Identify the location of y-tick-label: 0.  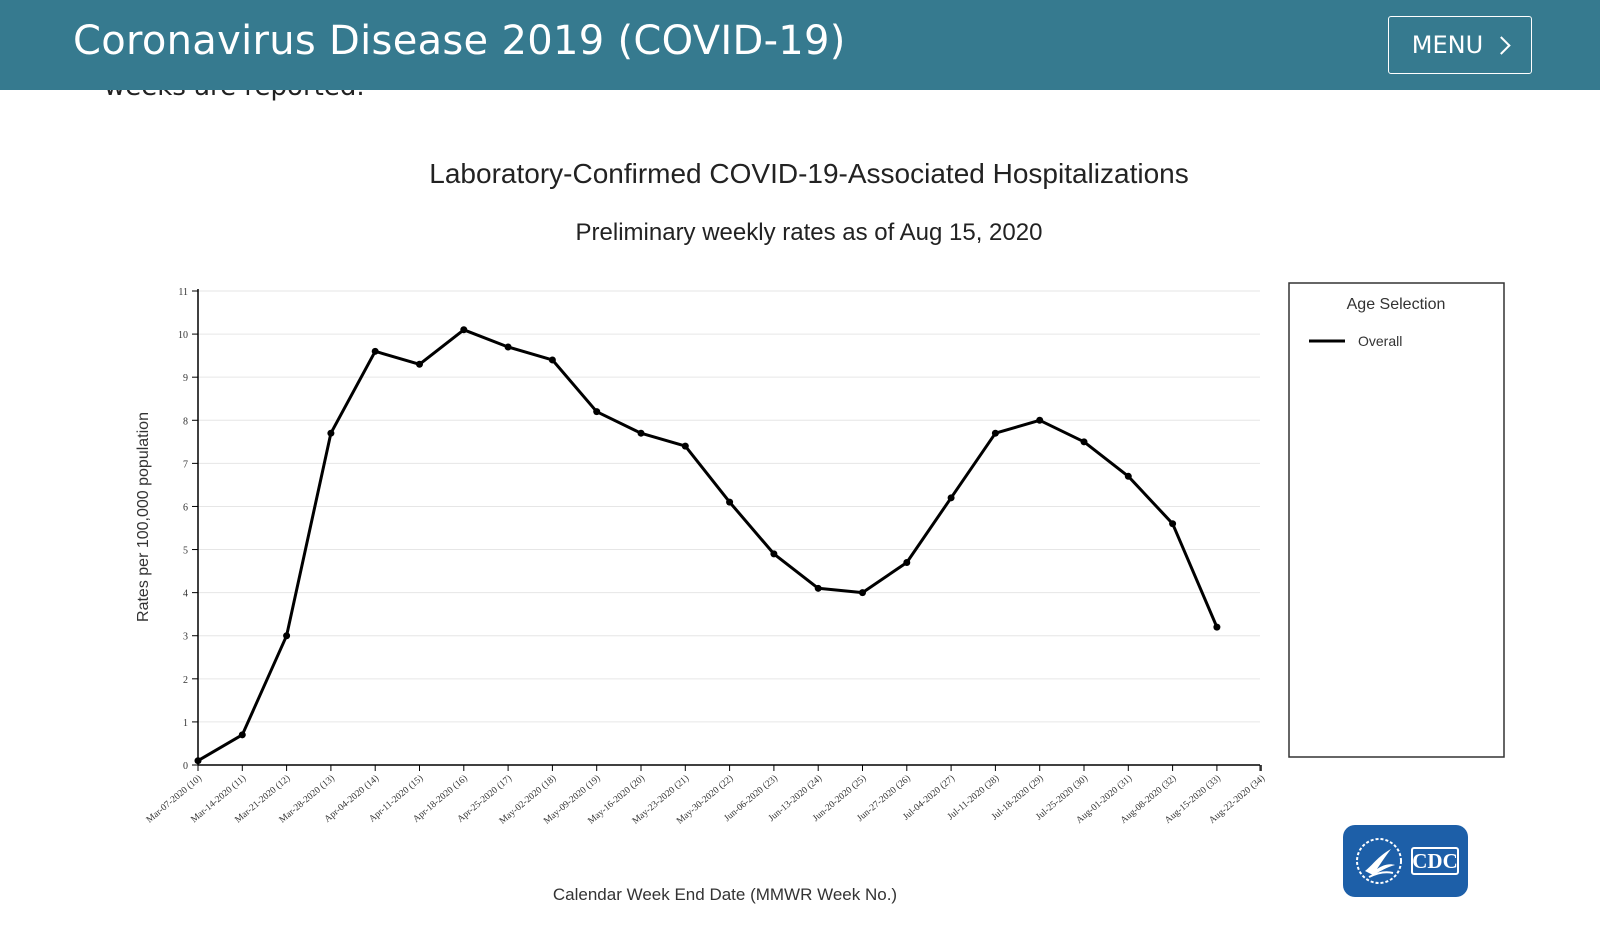
(185, 766).